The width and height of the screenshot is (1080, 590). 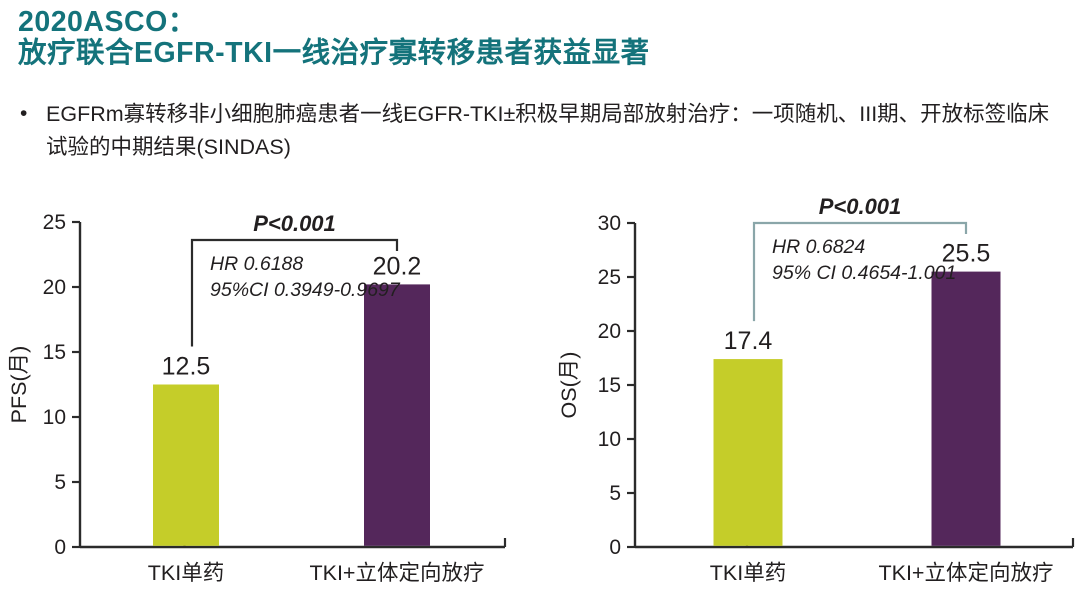 What do you see at coordinates (334, 53) in the screenshot?
I see `slide-title-line2: 放疗联合EGFR-TKI一线治疗寡转移患者获益显著` at bounding box center [334, 53].